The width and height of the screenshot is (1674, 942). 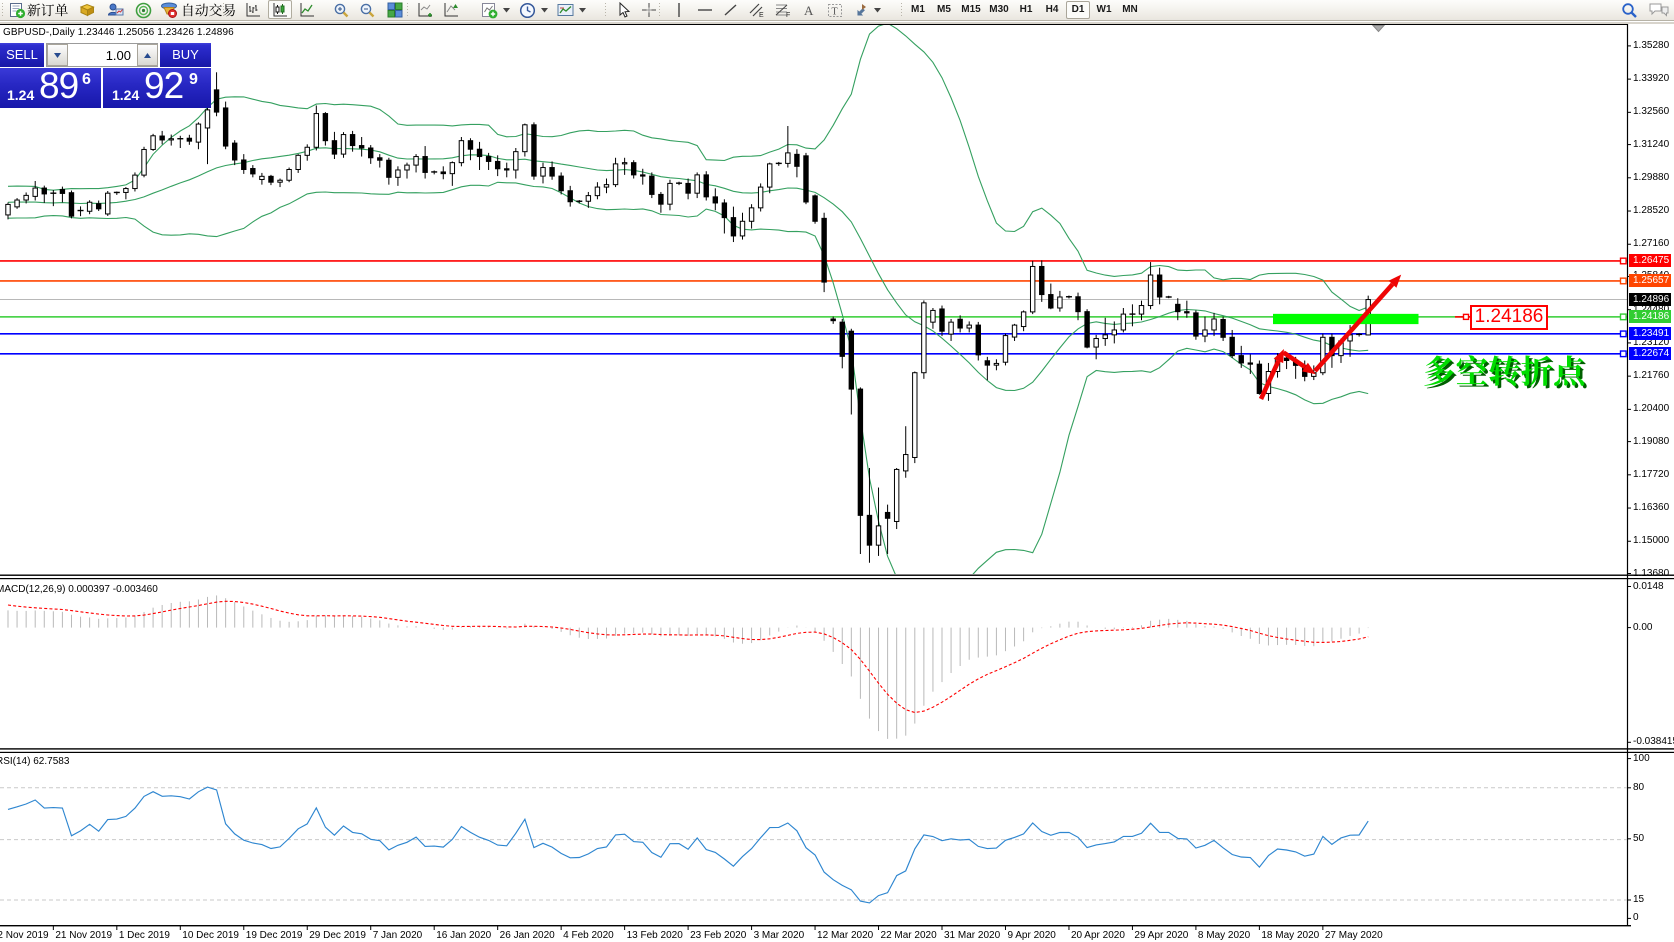 I want to click on arrows-button, so click(x=861, y=10).